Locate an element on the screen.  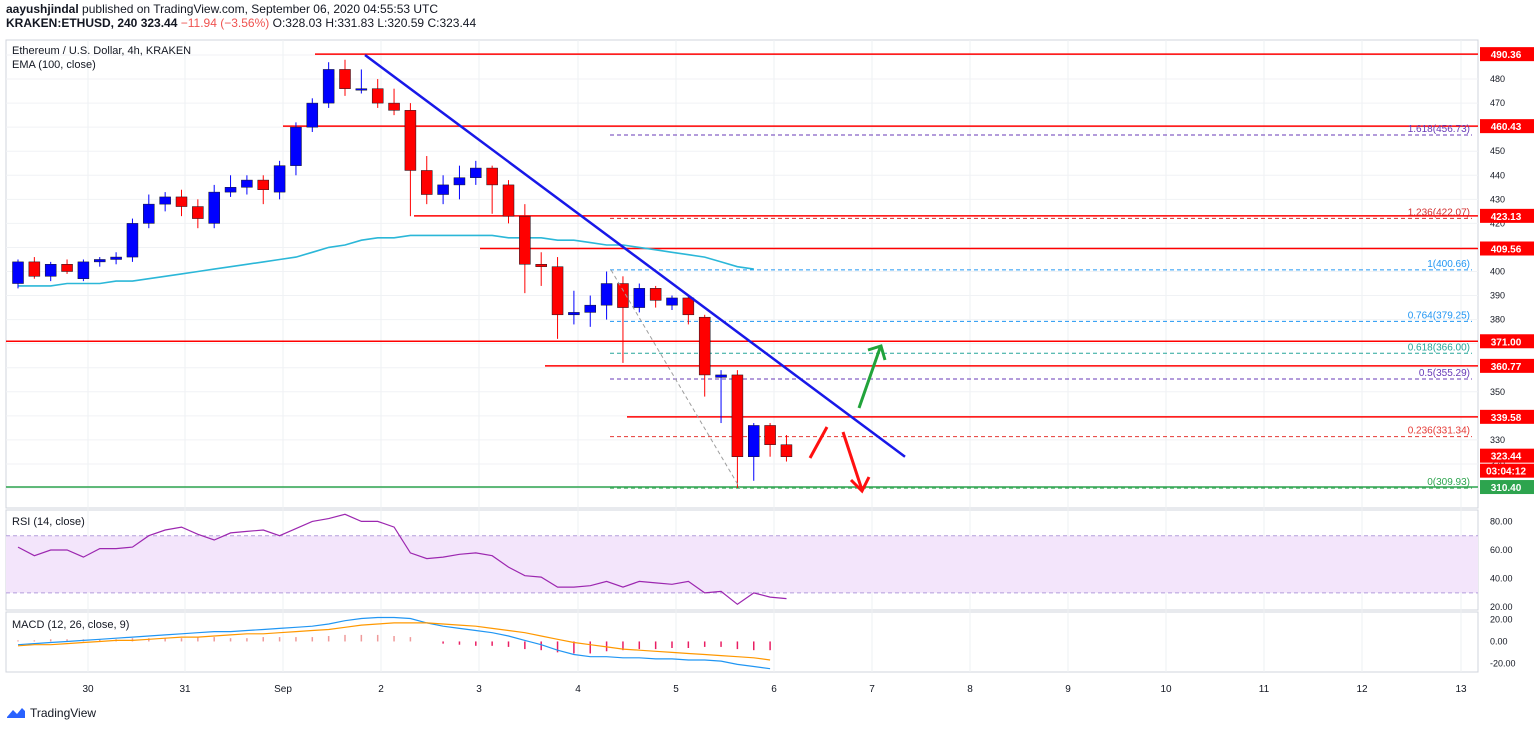
price-label: 409.56 is located at coordinates (1506, 250).